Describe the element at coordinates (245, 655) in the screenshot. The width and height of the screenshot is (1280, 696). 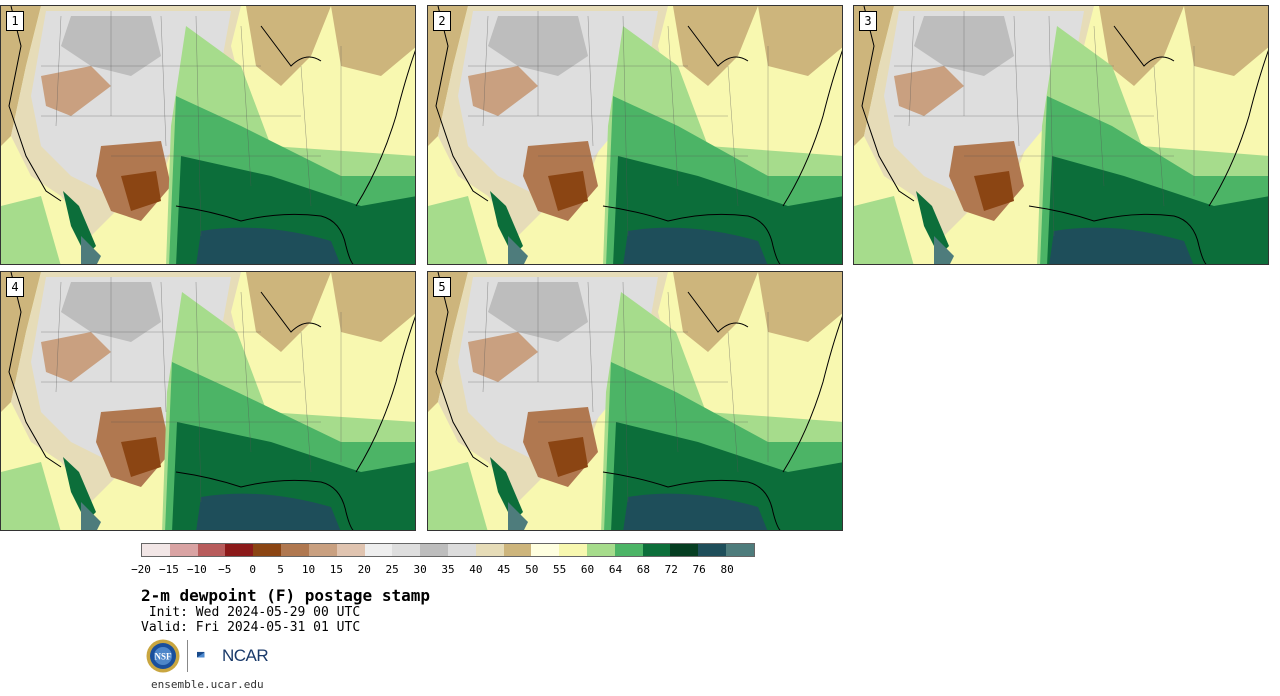
I see `ncar-logo-text: NCAR` at that location.